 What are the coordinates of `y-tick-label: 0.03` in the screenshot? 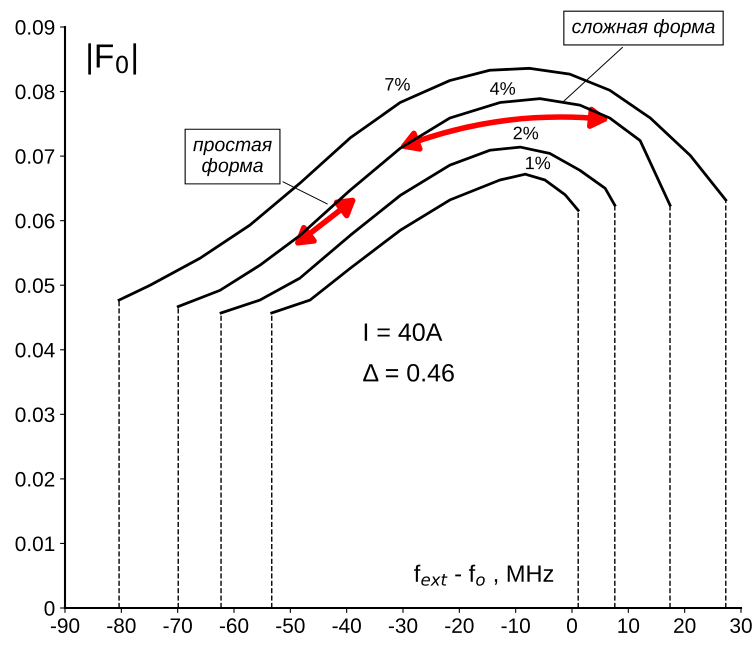 It's located at (35, 414).